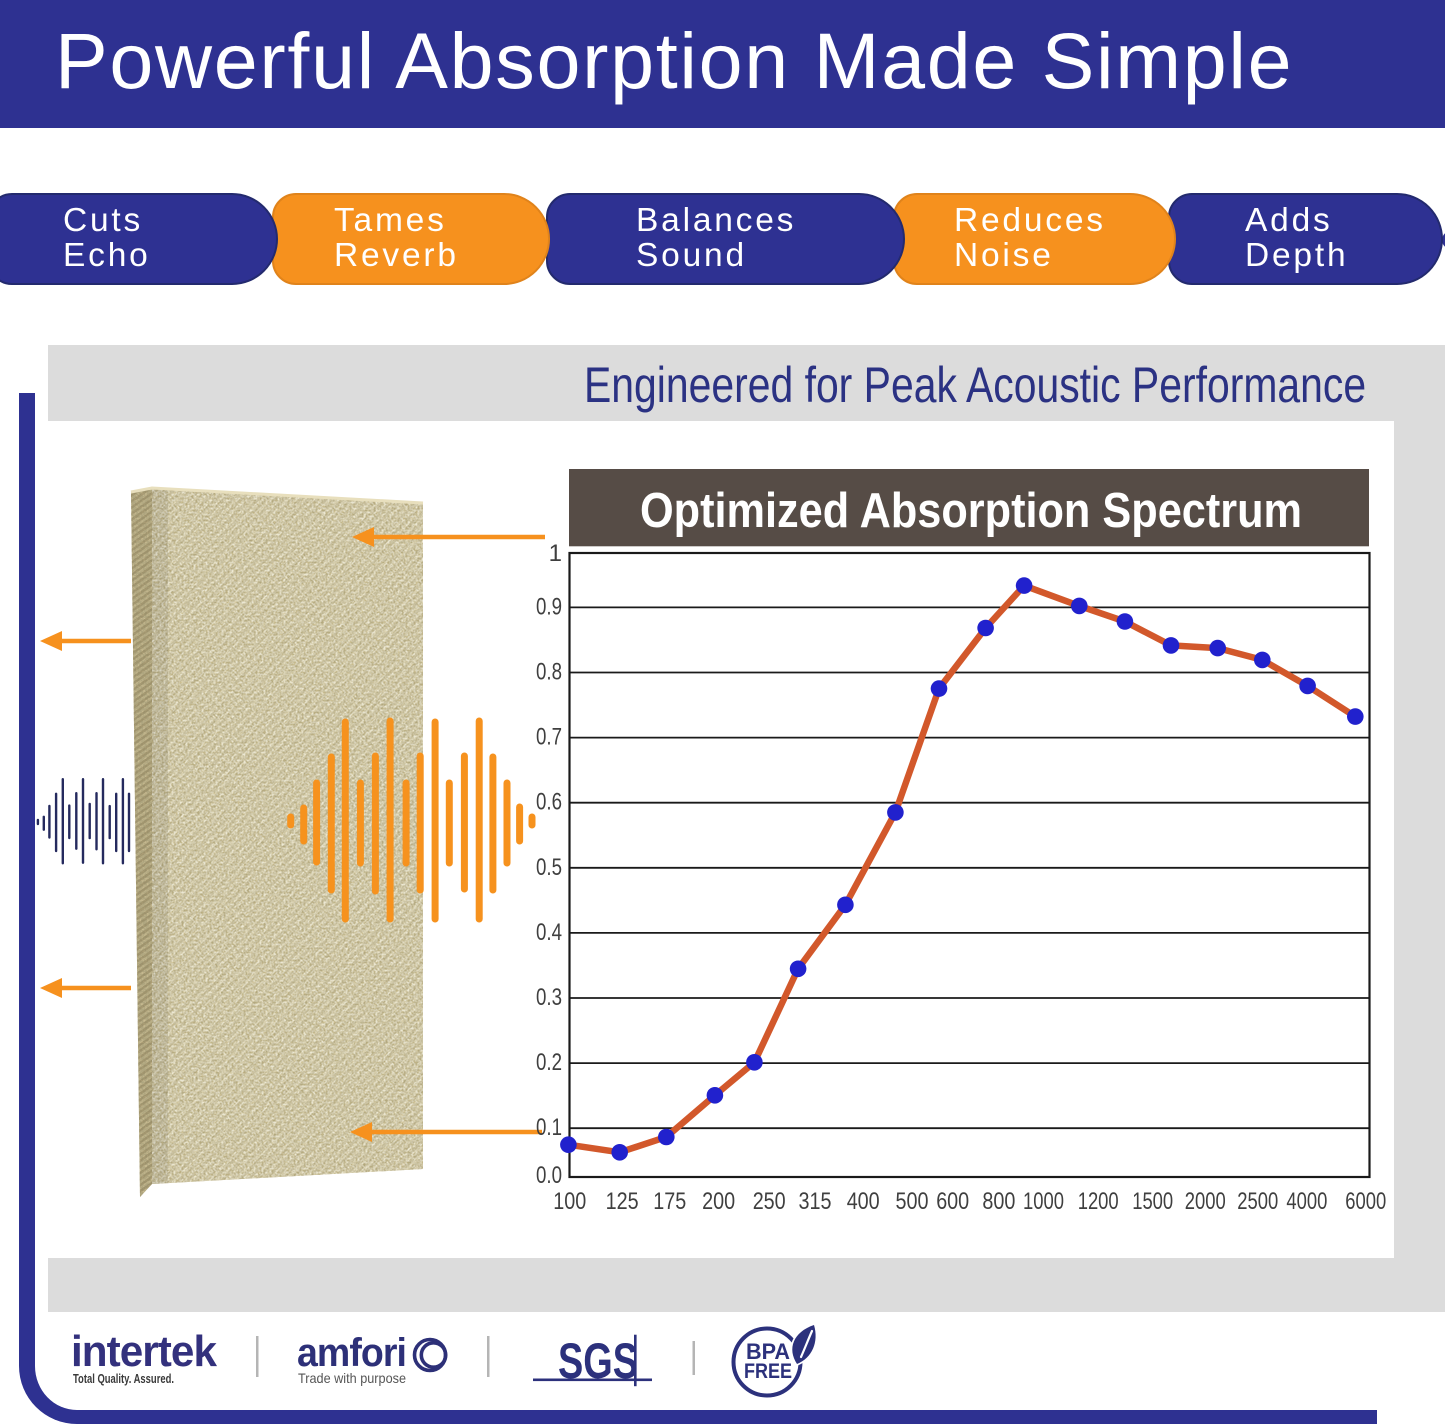 This screenshot has width=1445, height=1427. Describe the element at coordinates (952, 1201) in the screenshot. I see `svg-text: 600` at that location.